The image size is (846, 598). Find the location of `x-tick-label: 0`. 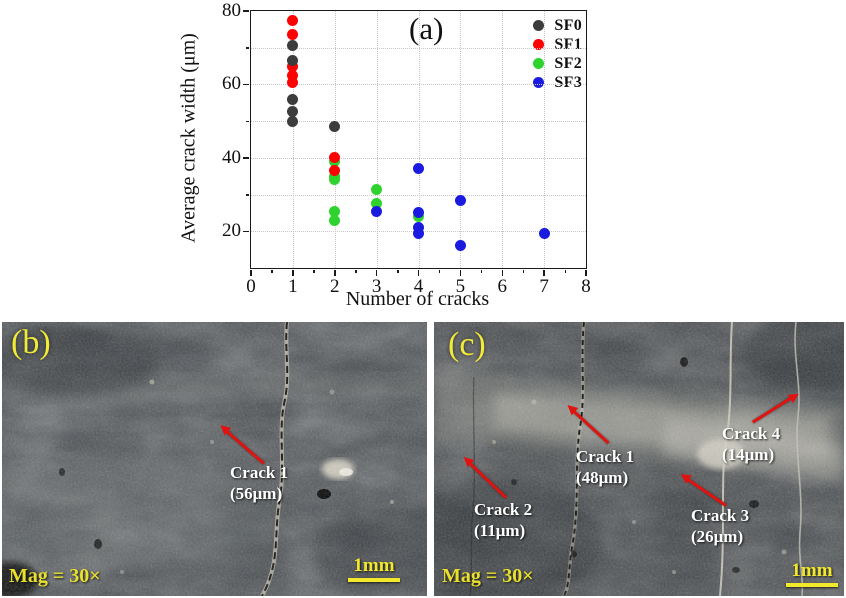

x-tick-label: 0 is located at coordinates (251, 286).